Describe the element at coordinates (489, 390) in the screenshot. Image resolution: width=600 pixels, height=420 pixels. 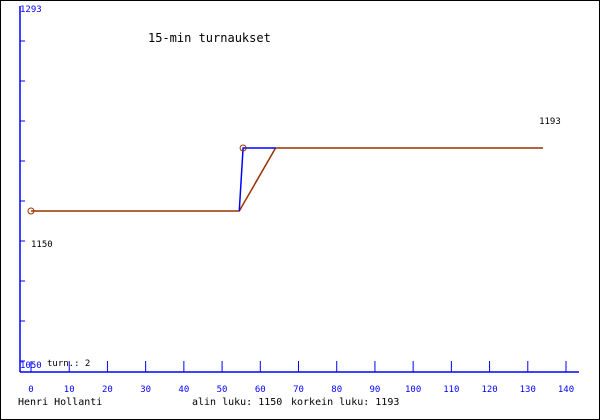
I see `x-tick-label: 120` at that location.